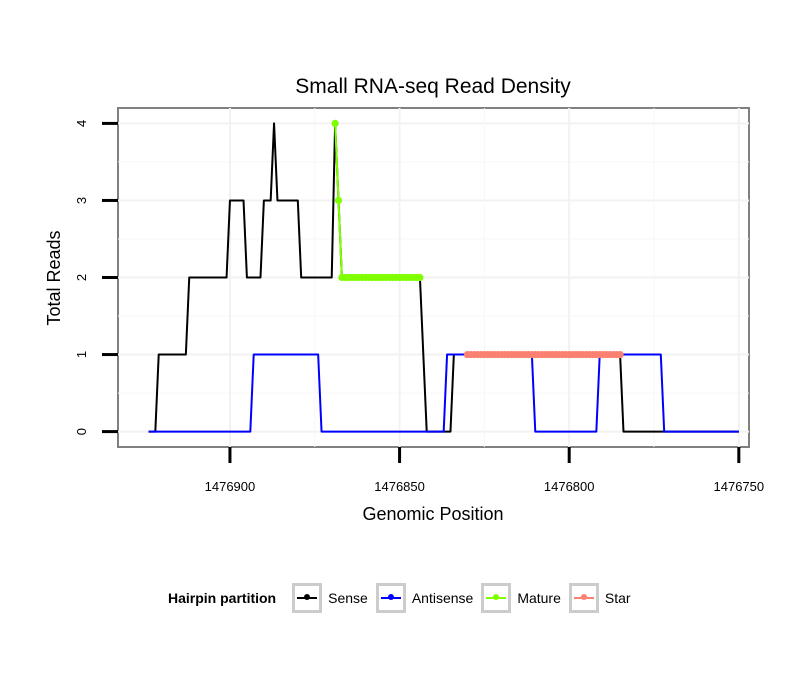  Describe the element at coordinates (81, 123) in the screenshot. I see `y-tick-label: 4` at that location.